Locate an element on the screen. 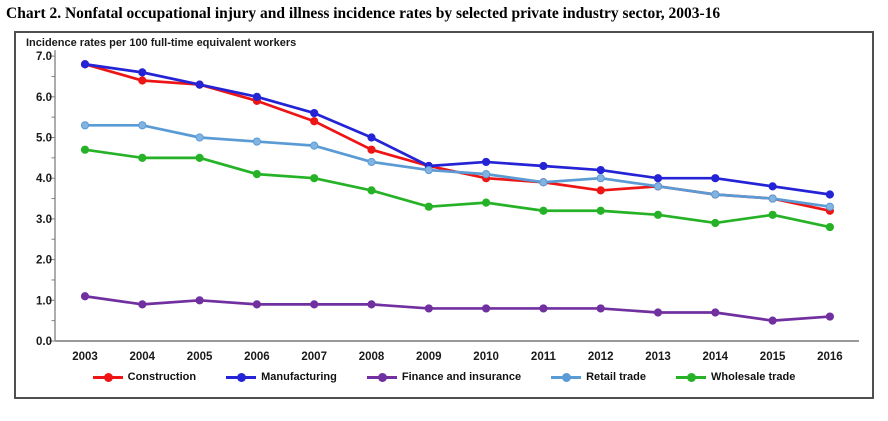 The width and height of the screenshot is (888, 421). x-tick-label: 2016 is located at coordinates (830, 357).